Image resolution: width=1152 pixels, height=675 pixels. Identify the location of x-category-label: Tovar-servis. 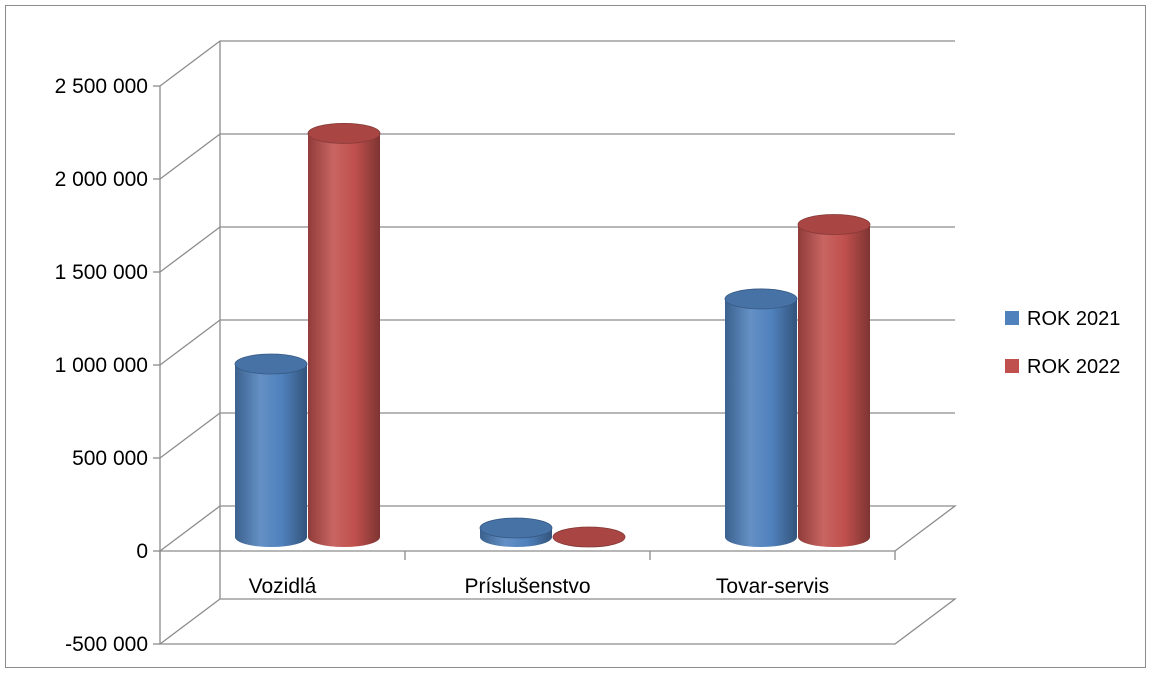
(772, 586).